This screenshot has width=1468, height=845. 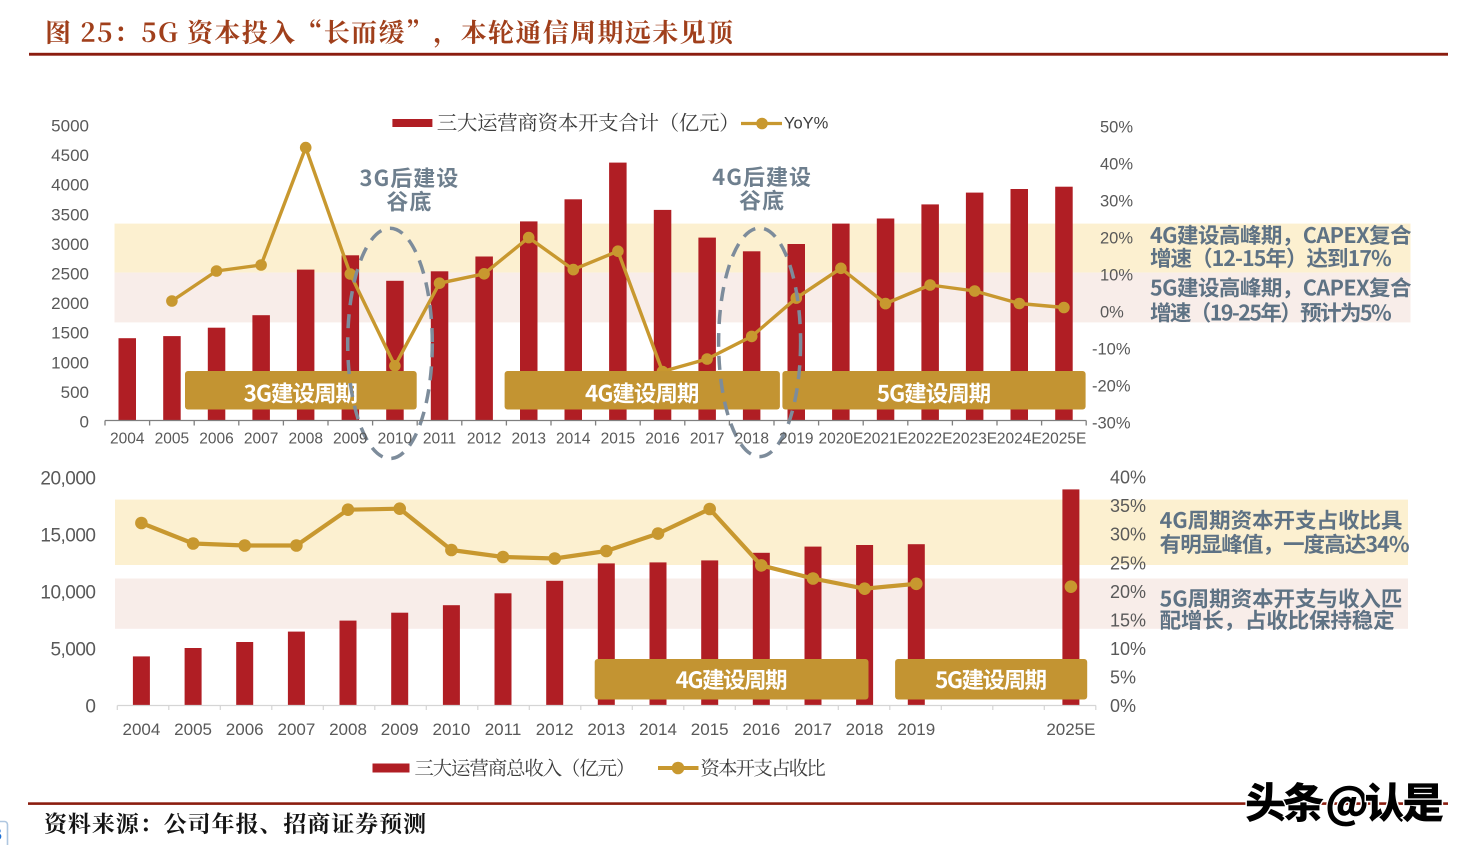 What do you see at coordinates (1128, 506) in the screenshot?
I see `svg-text: 35%` at bounding box center [1128, 506].